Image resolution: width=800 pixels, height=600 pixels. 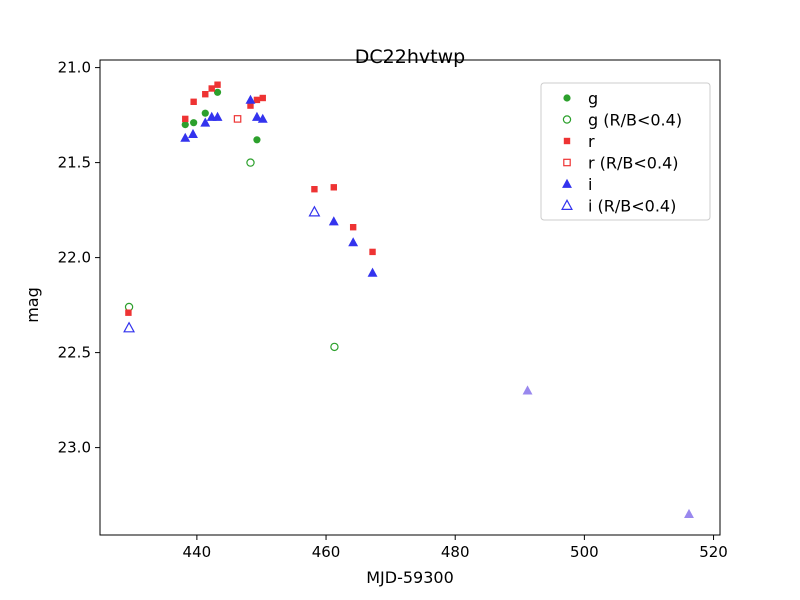 I want to click on y-tick-label: 23.0, so click(x=74, y=448).